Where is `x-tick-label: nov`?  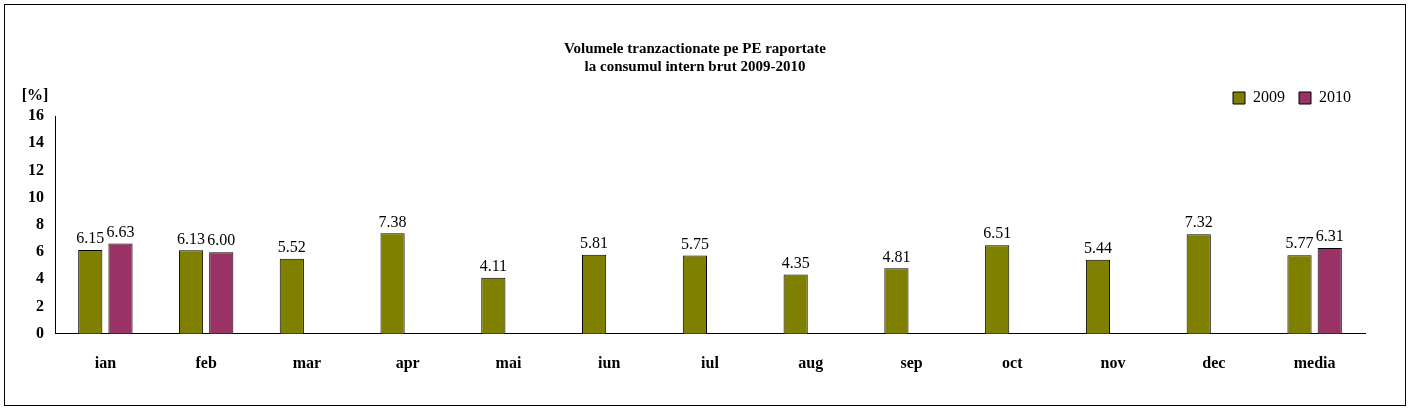 x-tick-label: nov is located at coordinates (1113, 362).